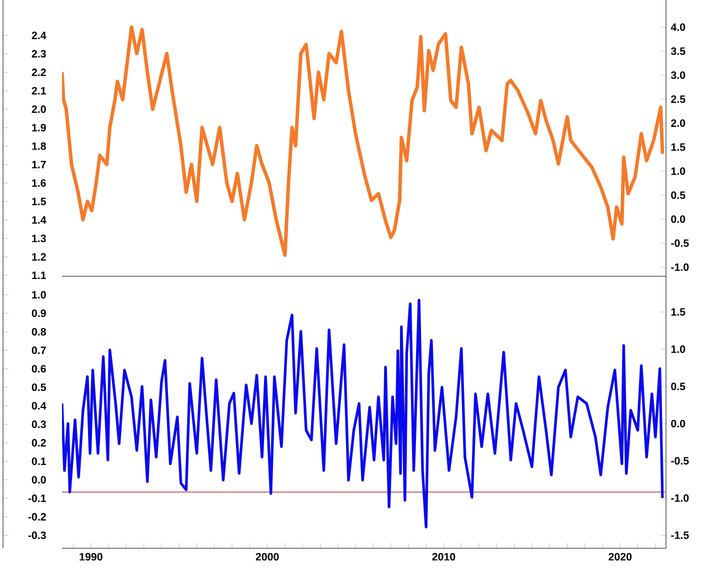 The image size is (714, 572). What do you see at coordinates (39, 294) in the screenshot?
I see `y-tick-label: 1.0` at bounding box center [39, 294].